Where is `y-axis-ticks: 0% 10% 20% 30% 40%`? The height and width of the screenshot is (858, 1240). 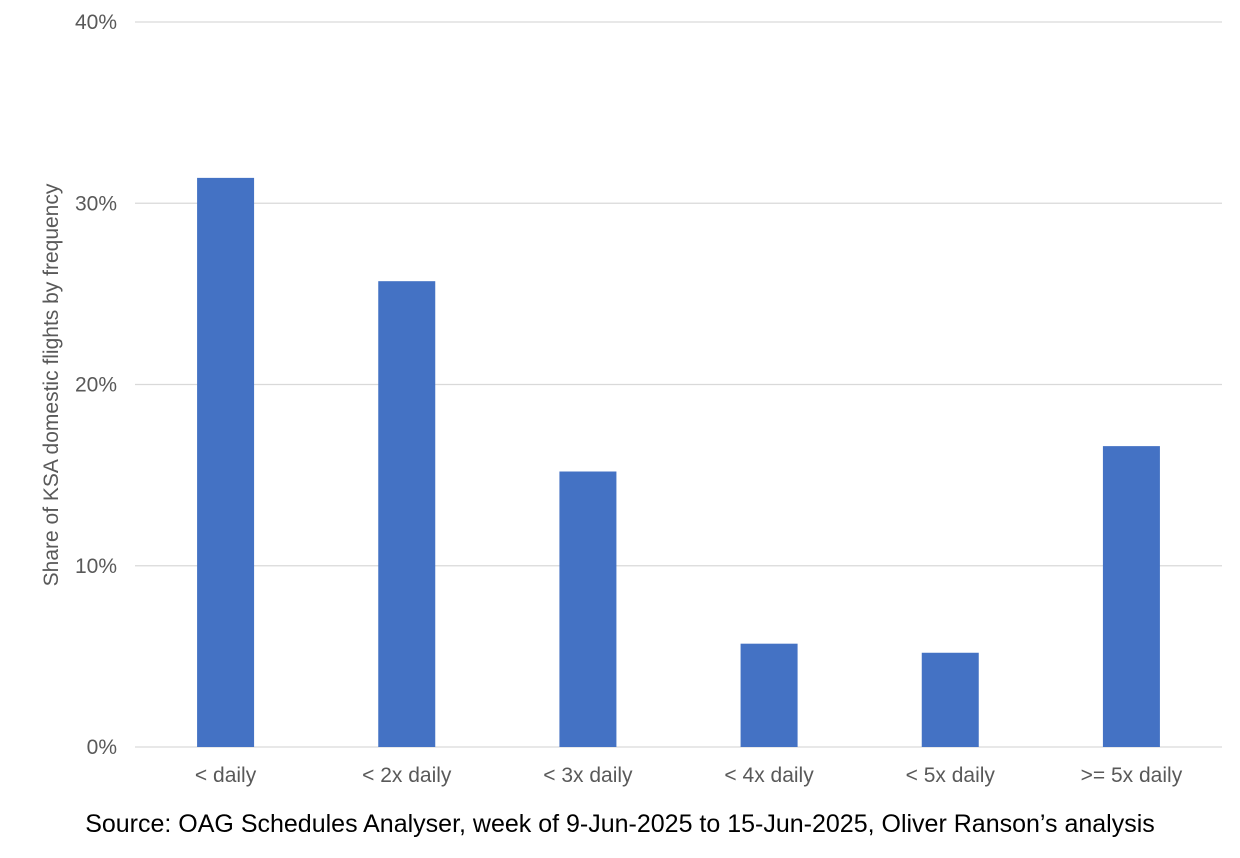
y-axis-ticks: 0% 10% 20% 30% 40% is located at coordinates (96, 385).